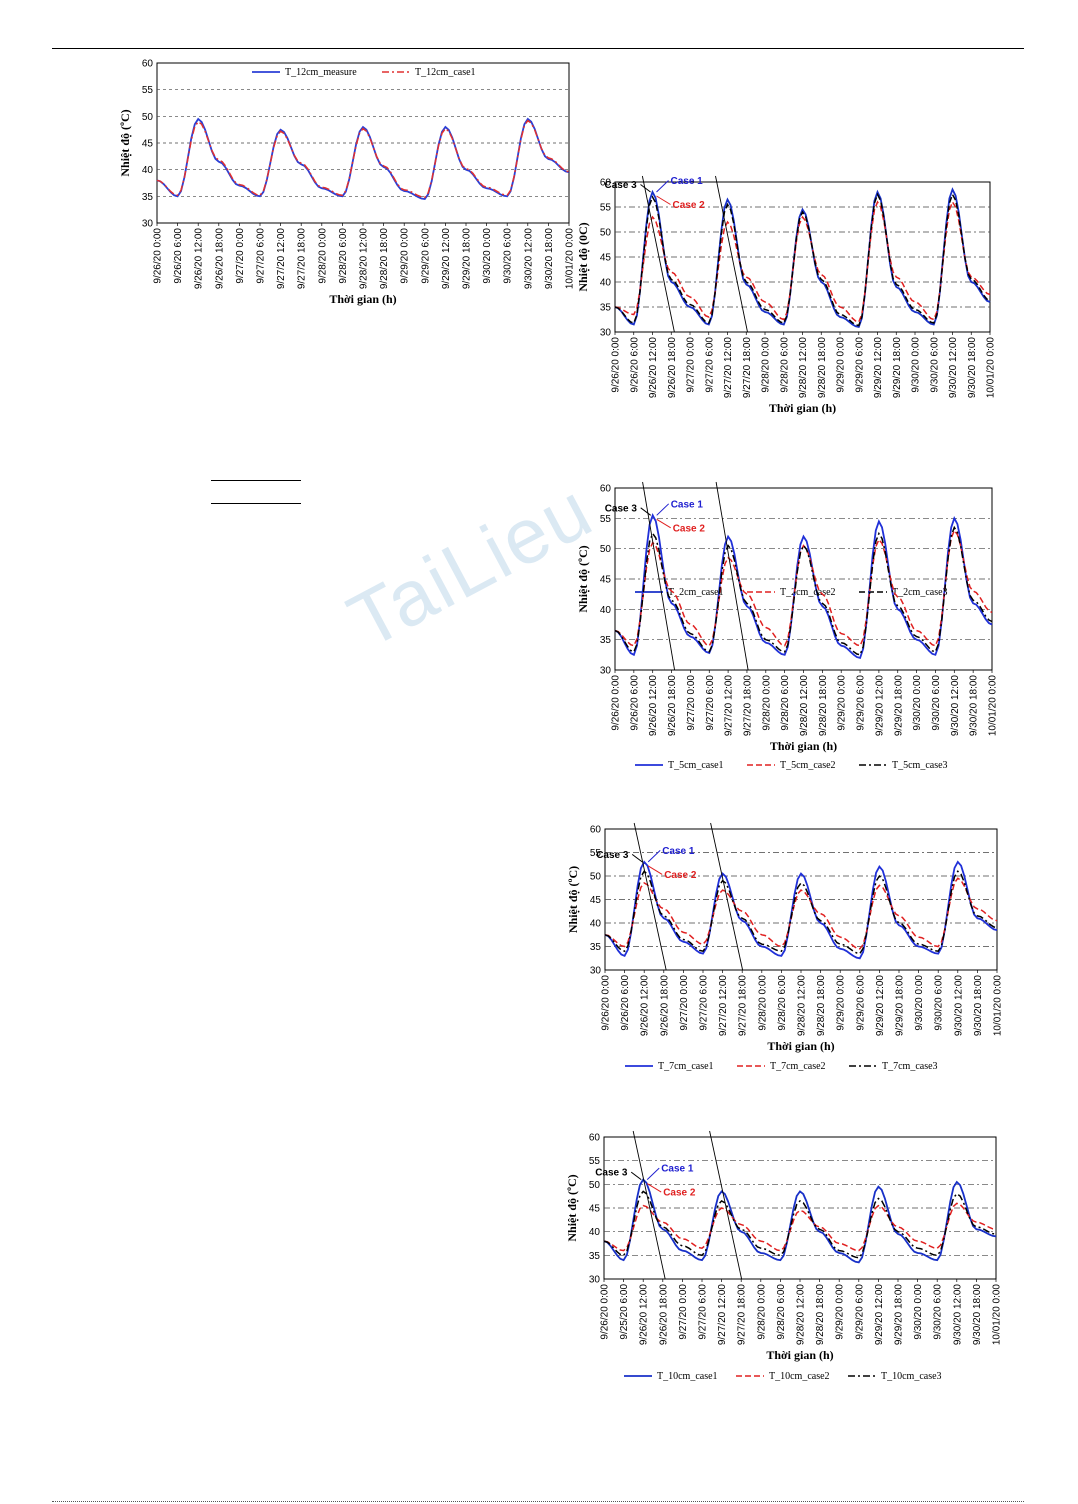 This screenshot has width=1078, height=1504. I want to click on series-line-T_5cm_case1, so click(803, 586).